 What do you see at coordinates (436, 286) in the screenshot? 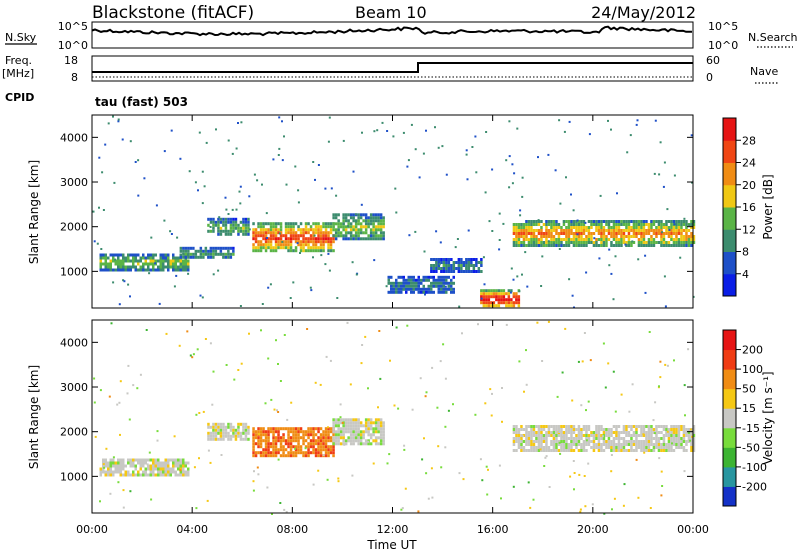
I see `power-cell-r5` at bounding box center [436, 286].